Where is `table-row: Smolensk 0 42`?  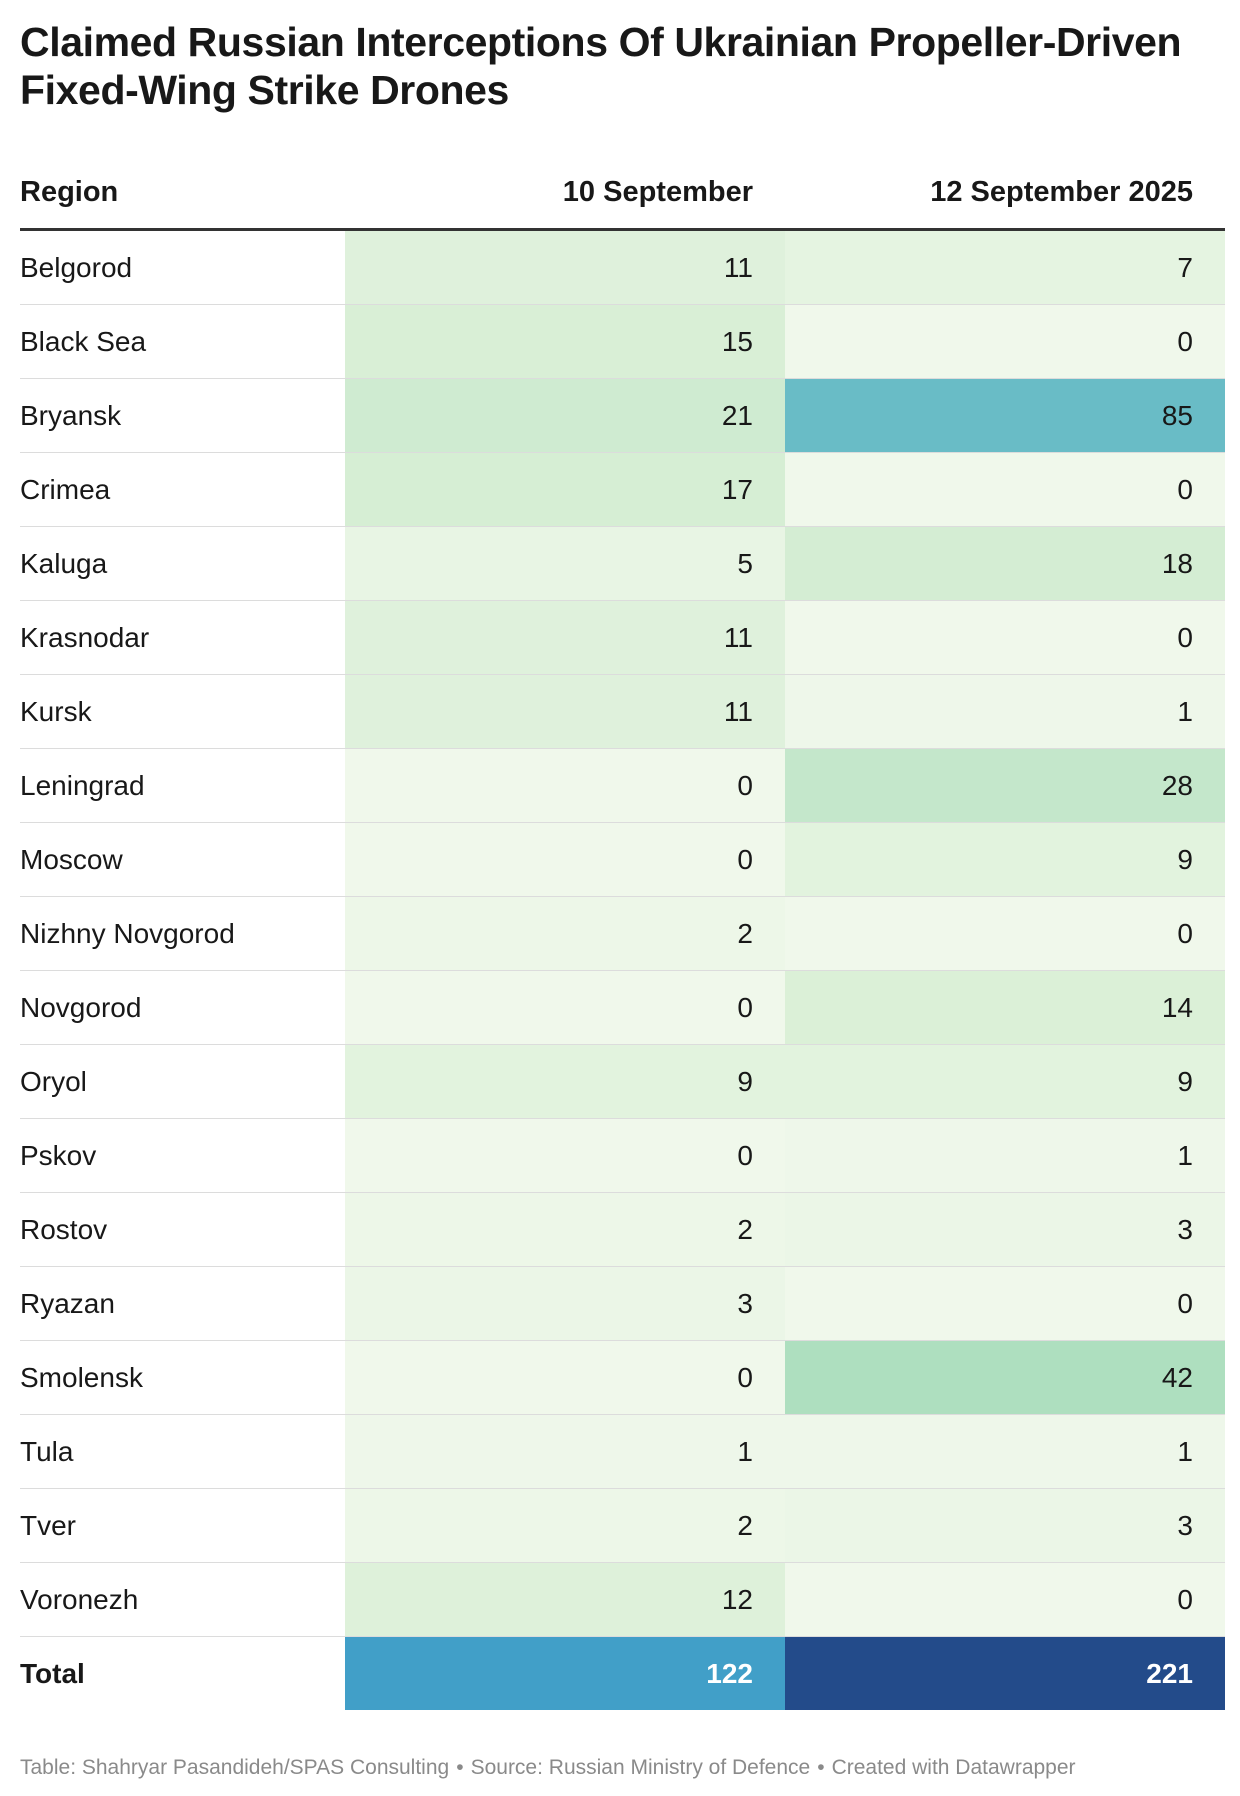 table-row: Smolensk 0 42 is located at coordinates (622, 1377).